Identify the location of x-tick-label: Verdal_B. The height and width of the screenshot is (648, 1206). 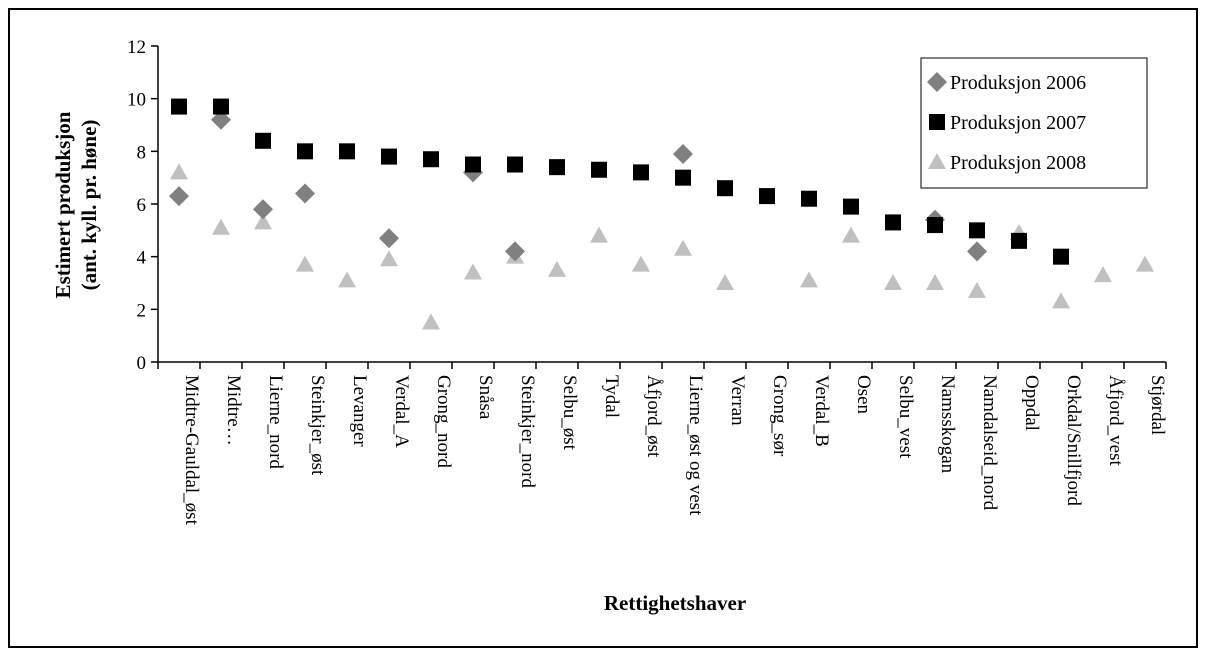
(821, 411).